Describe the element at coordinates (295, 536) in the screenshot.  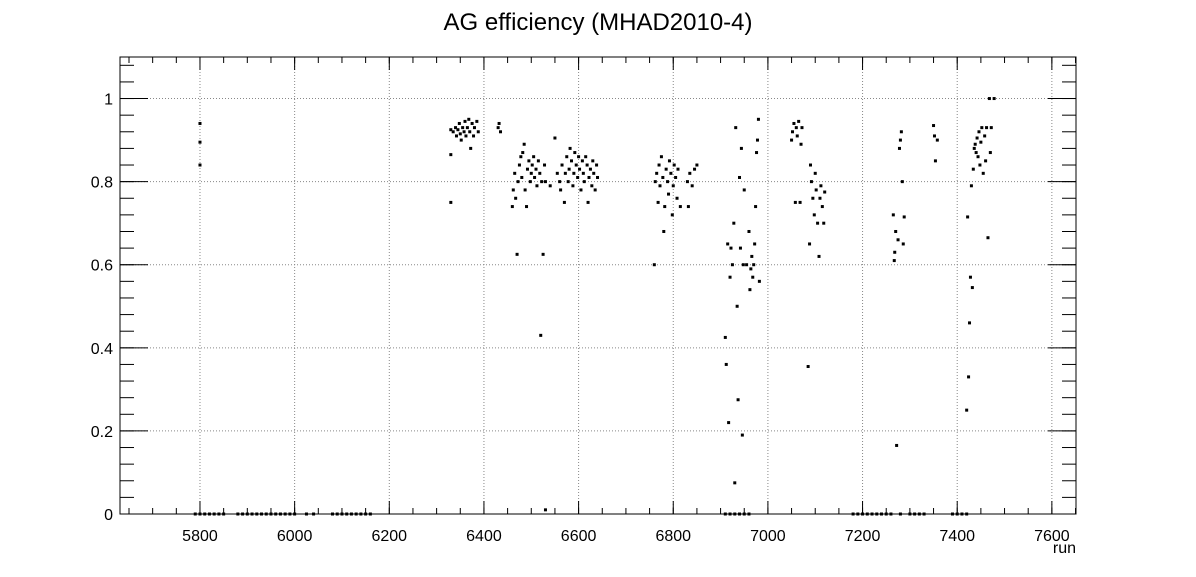
I see `x-tick-label: 6000` at that location.